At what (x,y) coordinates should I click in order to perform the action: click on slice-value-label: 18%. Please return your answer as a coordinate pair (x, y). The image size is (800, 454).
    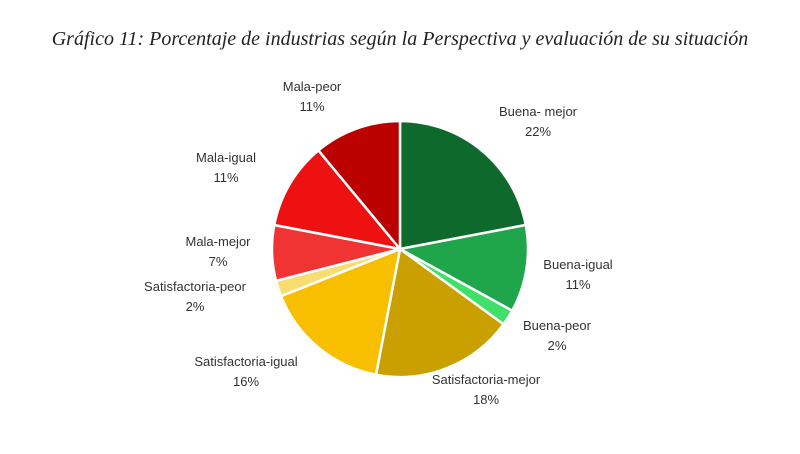
    Looking at the image, I should click on (486, 399).